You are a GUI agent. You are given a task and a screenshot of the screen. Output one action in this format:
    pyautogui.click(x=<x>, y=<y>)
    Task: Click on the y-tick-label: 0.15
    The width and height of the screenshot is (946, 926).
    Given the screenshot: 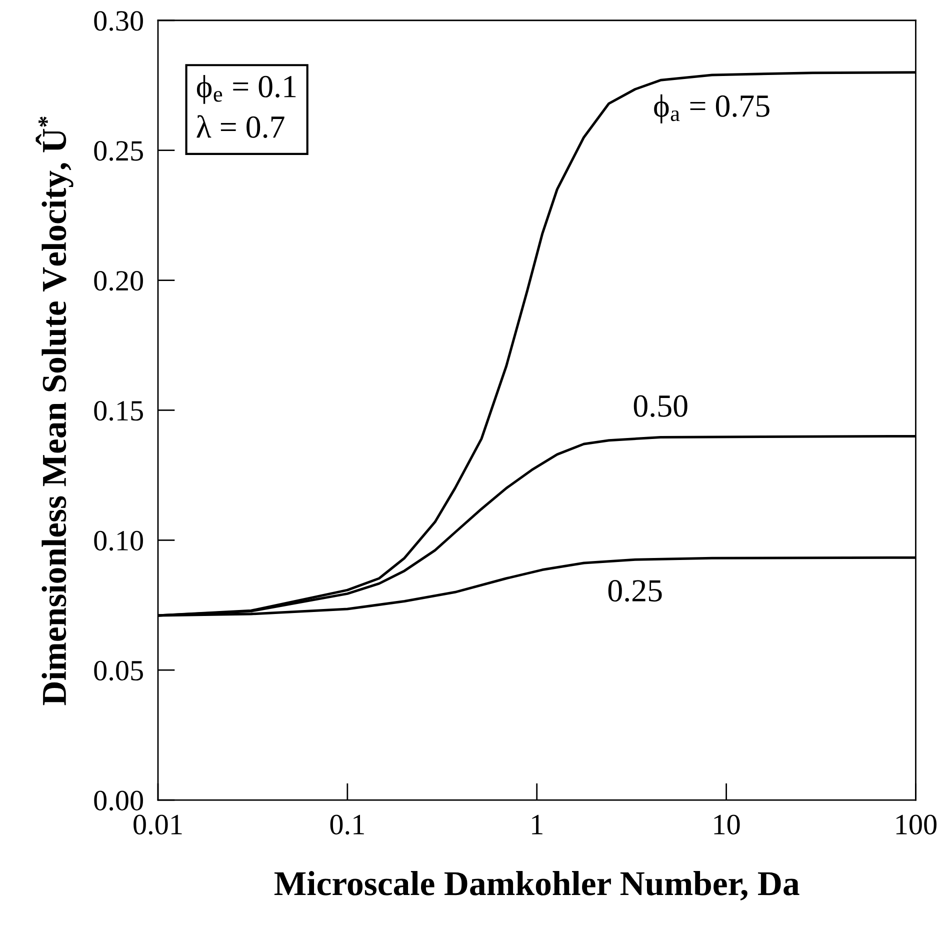 What is the action you would take?
    pyautogui.click(x=118, y=410)
    